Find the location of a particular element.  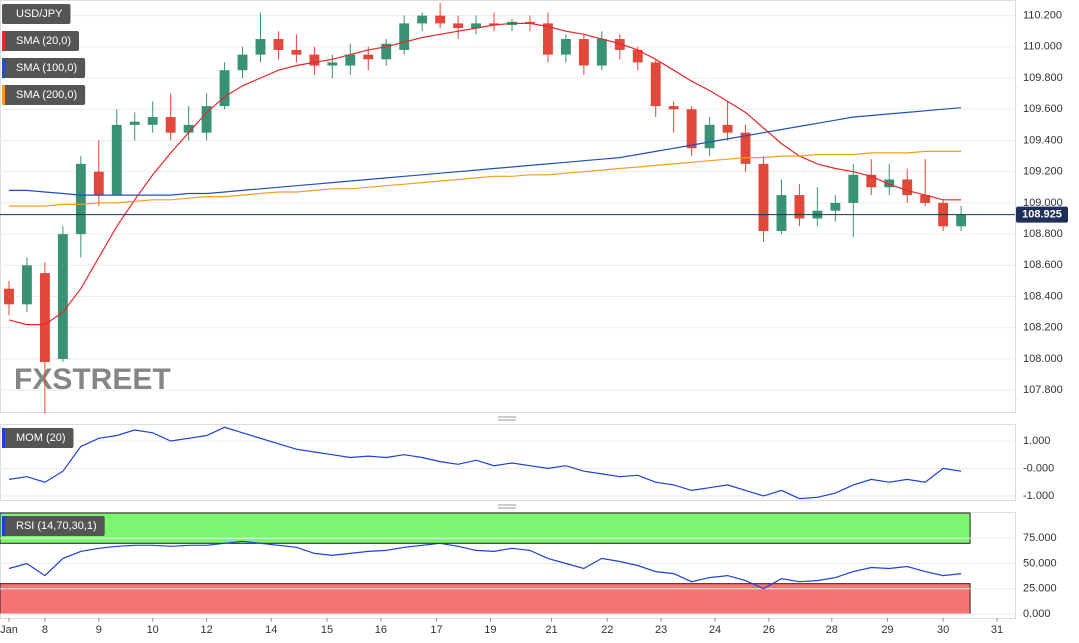

x-tick-label: 29 is located at coordinates (887, 630).